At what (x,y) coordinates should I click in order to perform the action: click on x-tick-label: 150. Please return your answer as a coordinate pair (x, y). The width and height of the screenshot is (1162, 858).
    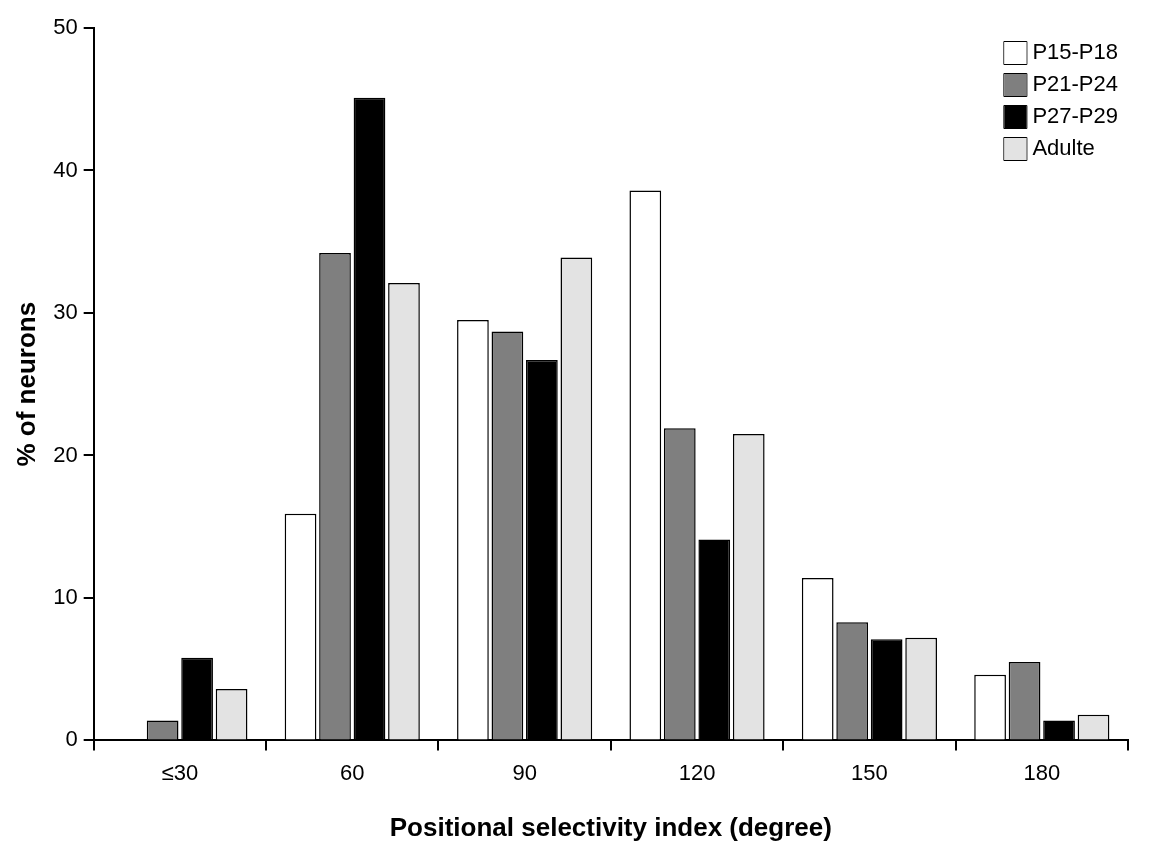
    Looking at the image, I should click on (869, 772).